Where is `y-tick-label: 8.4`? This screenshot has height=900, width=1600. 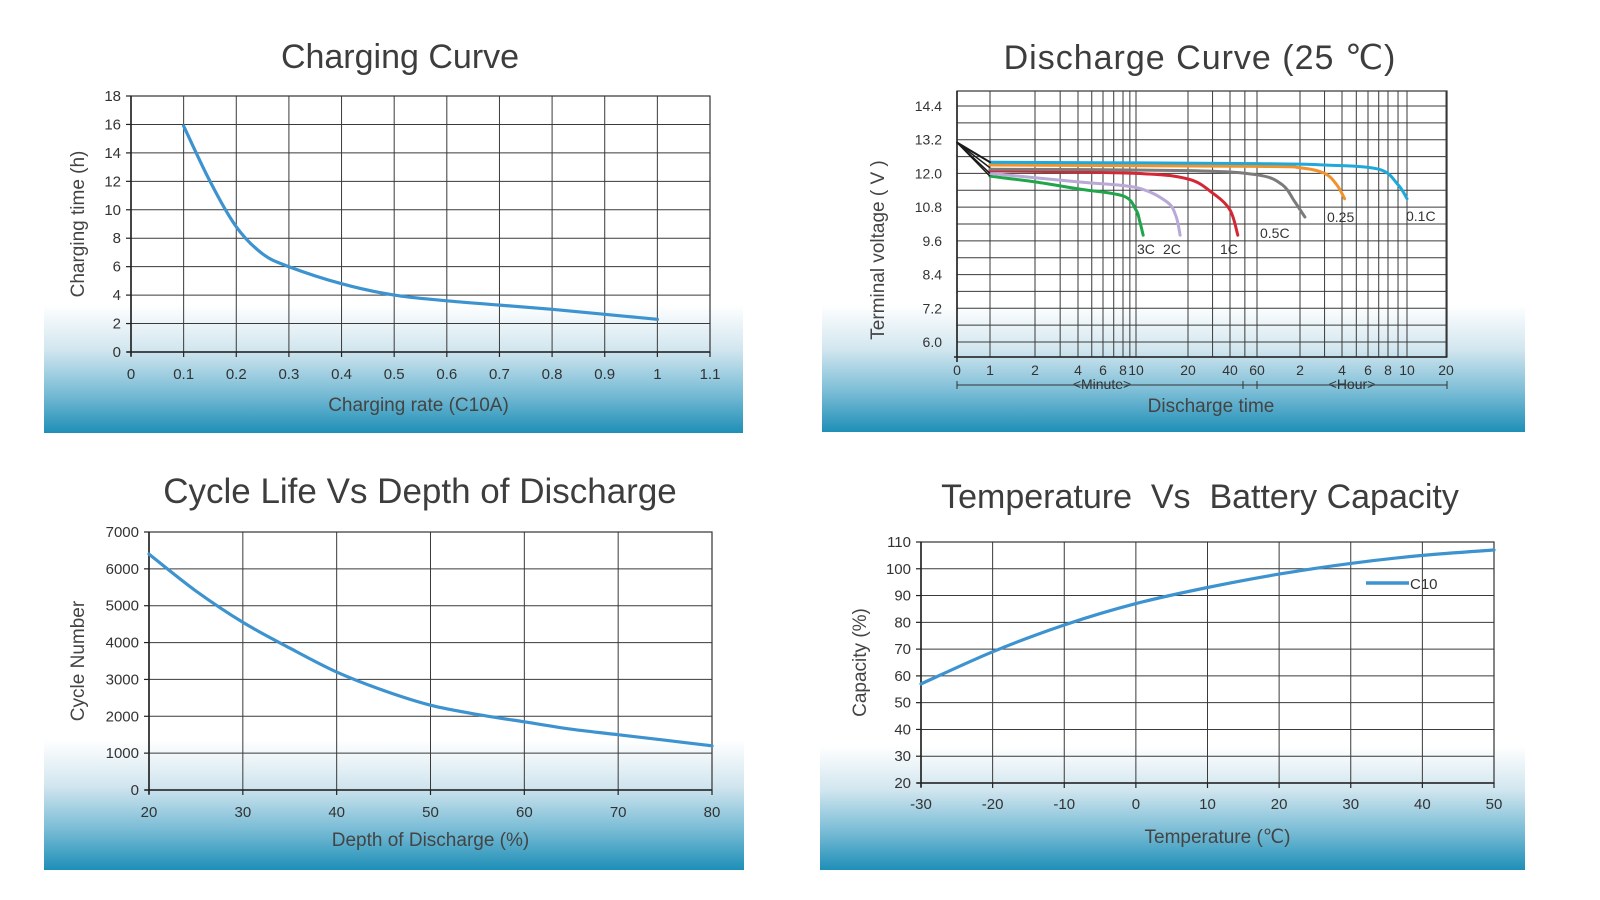
y-tick-label: 8.4 is located at coordinates (933, 275).